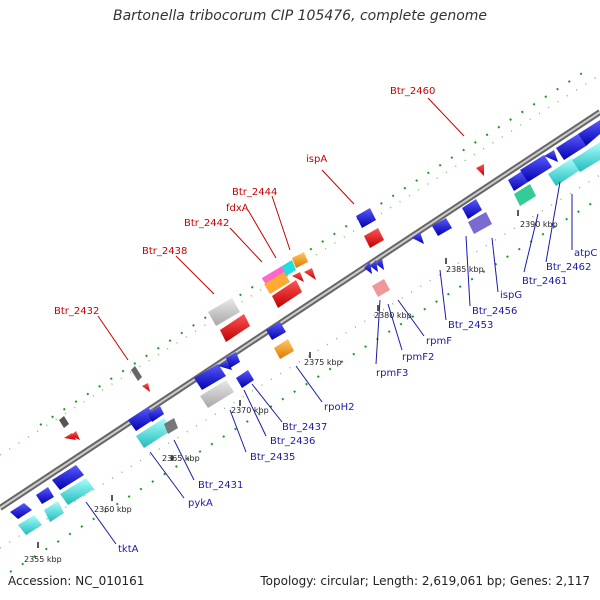  Describe the element at coordinates (284, 349) in the screenshot. I see `gene-orange-rpoH2` at that location.